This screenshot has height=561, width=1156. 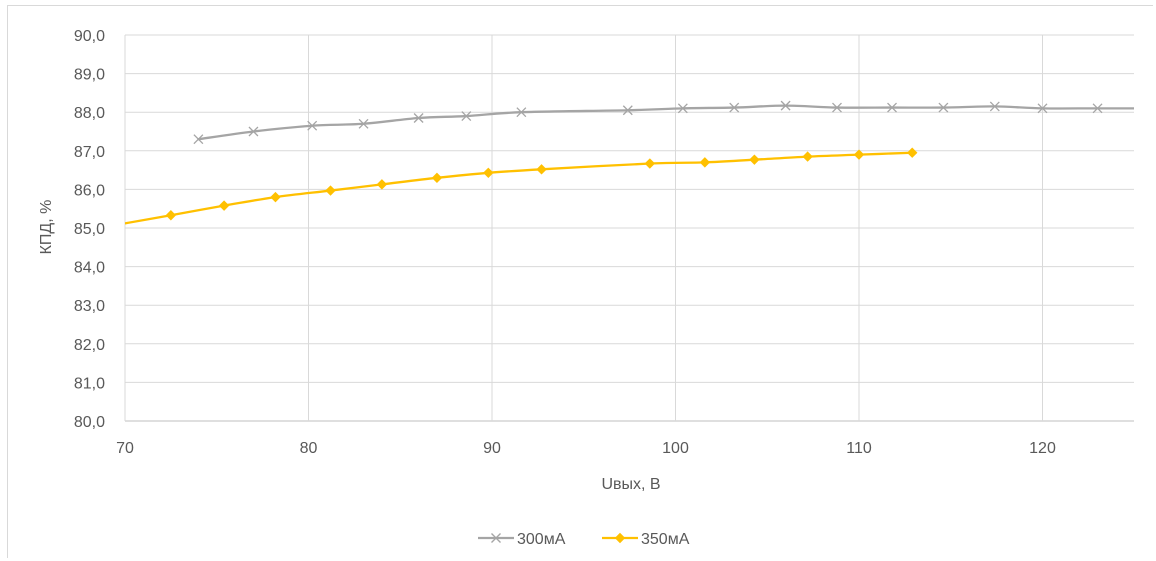 What do you see at coordinates (309, 448) in the screenshot?
I see `x-tick-label: 80` at bounding box center [309, 448].